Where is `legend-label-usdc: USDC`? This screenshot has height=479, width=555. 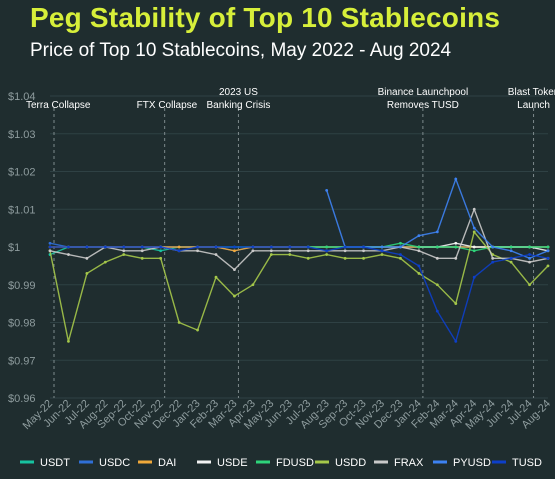 legend-label-usdc: USDC is located at coordinates (114, 463).